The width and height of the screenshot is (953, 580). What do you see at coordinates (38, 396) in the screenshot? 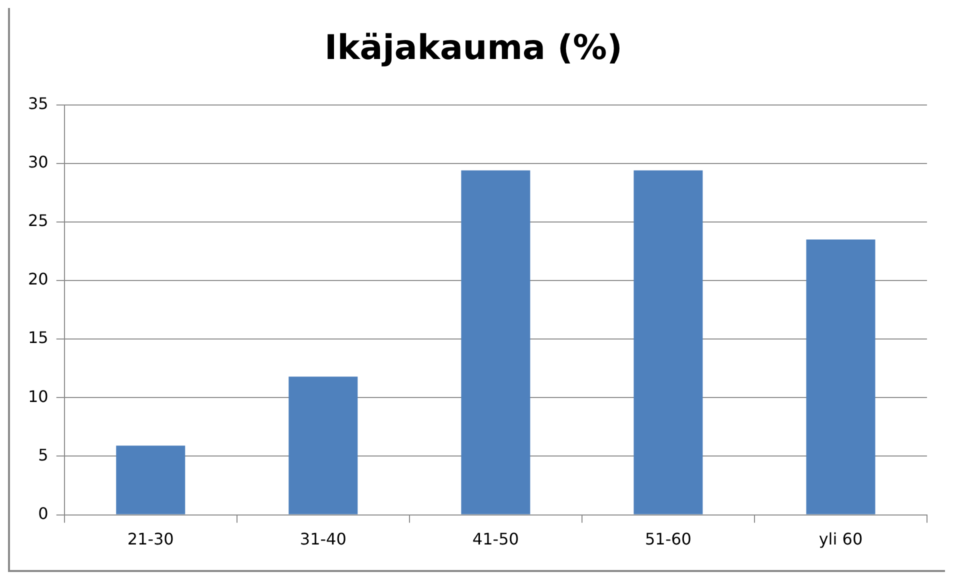
I see `y-tick-label: 10` at bounding box center [38, 396].